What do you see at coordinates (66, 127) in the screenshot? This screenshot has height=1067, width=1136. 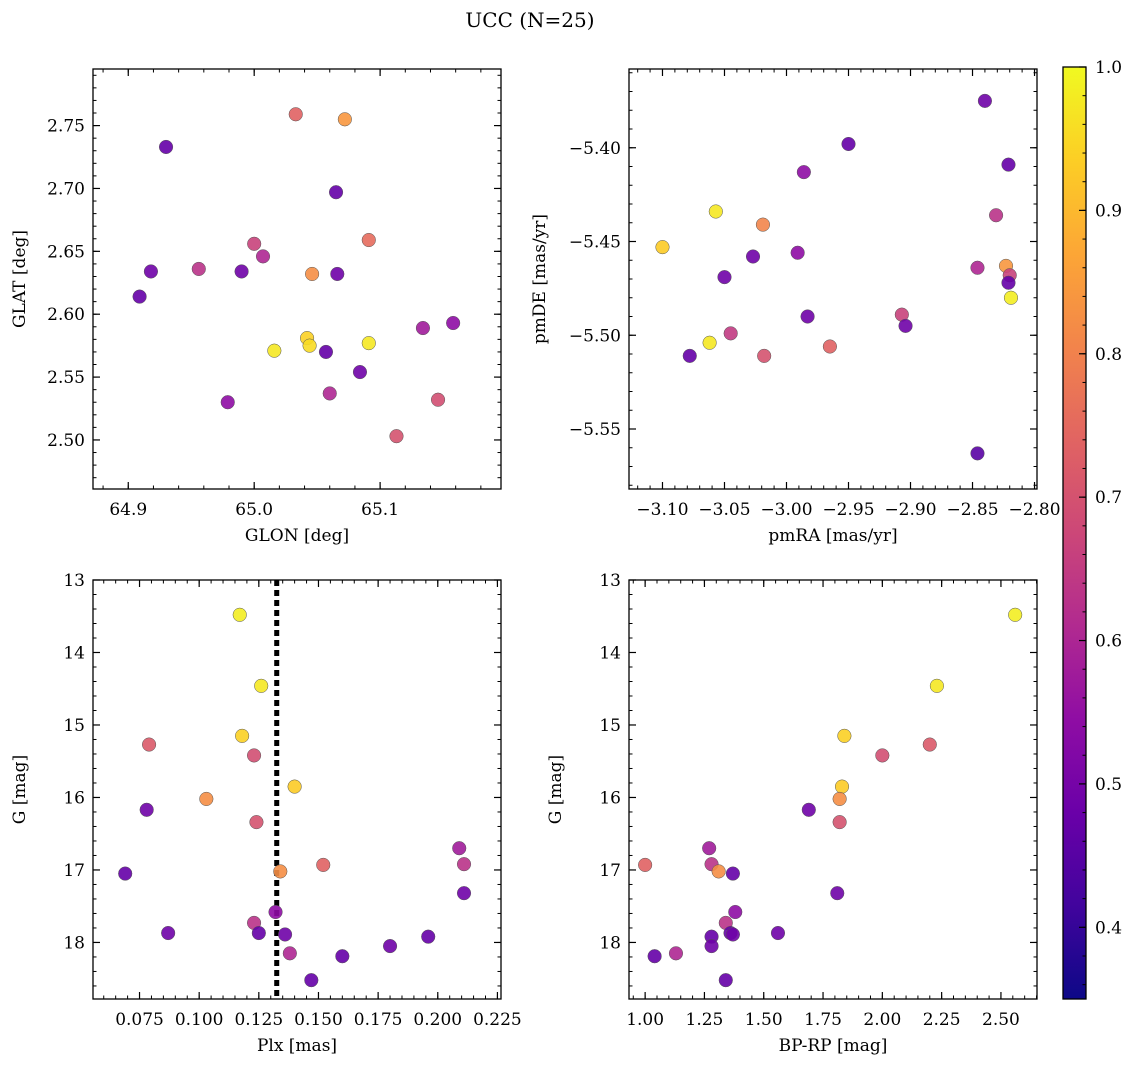 I see `y-tick-label: 2.75` at bounding box center [66, 127].